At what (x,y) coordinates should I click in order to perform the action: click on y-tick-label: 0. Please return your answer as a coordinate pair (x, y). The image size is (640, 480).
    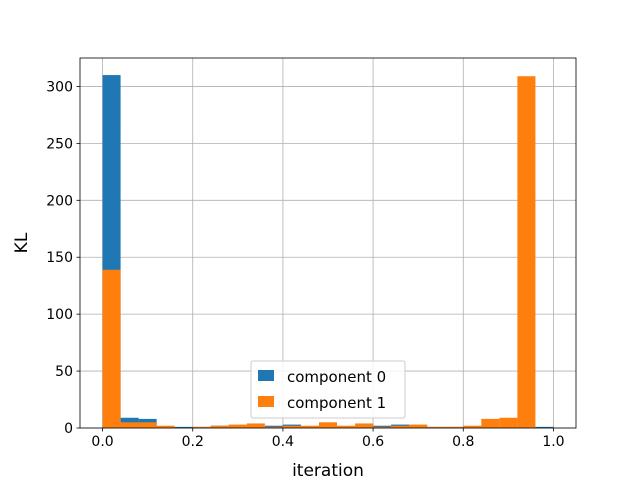
    Looking at the image, I should click on (68, 429).